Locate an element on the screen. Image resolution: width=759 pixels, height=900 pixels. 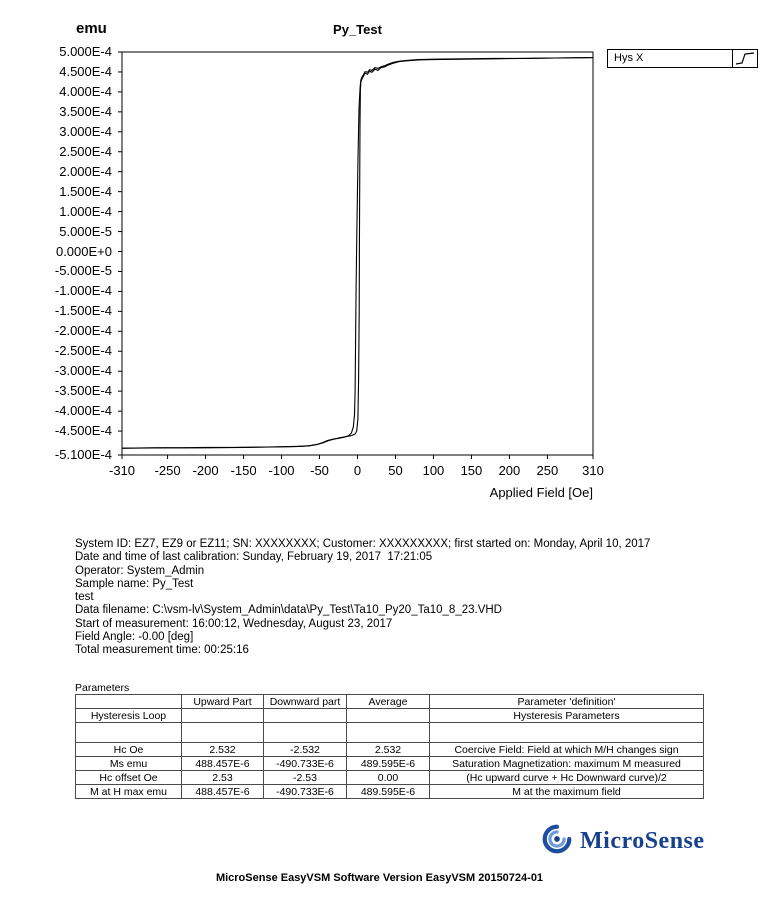
y-tick-label: -1.500E-4 is located at coordinates (83, 311).